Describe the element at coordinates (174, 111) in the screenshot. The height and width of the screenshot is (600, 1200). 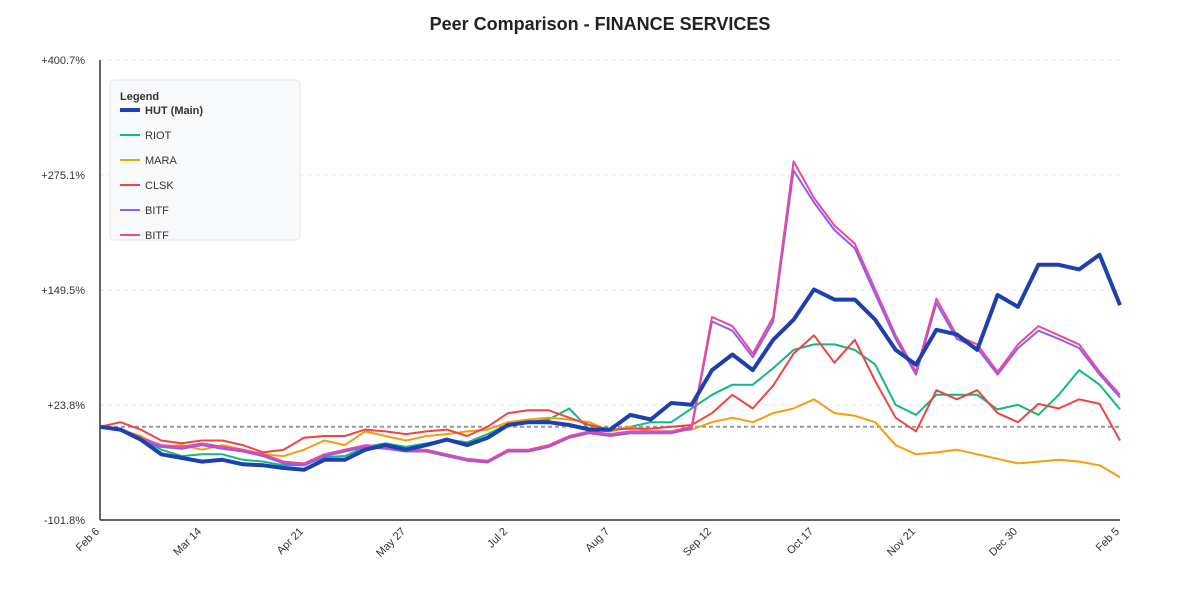
I see `legend-label: HUT (Main)` at that location.